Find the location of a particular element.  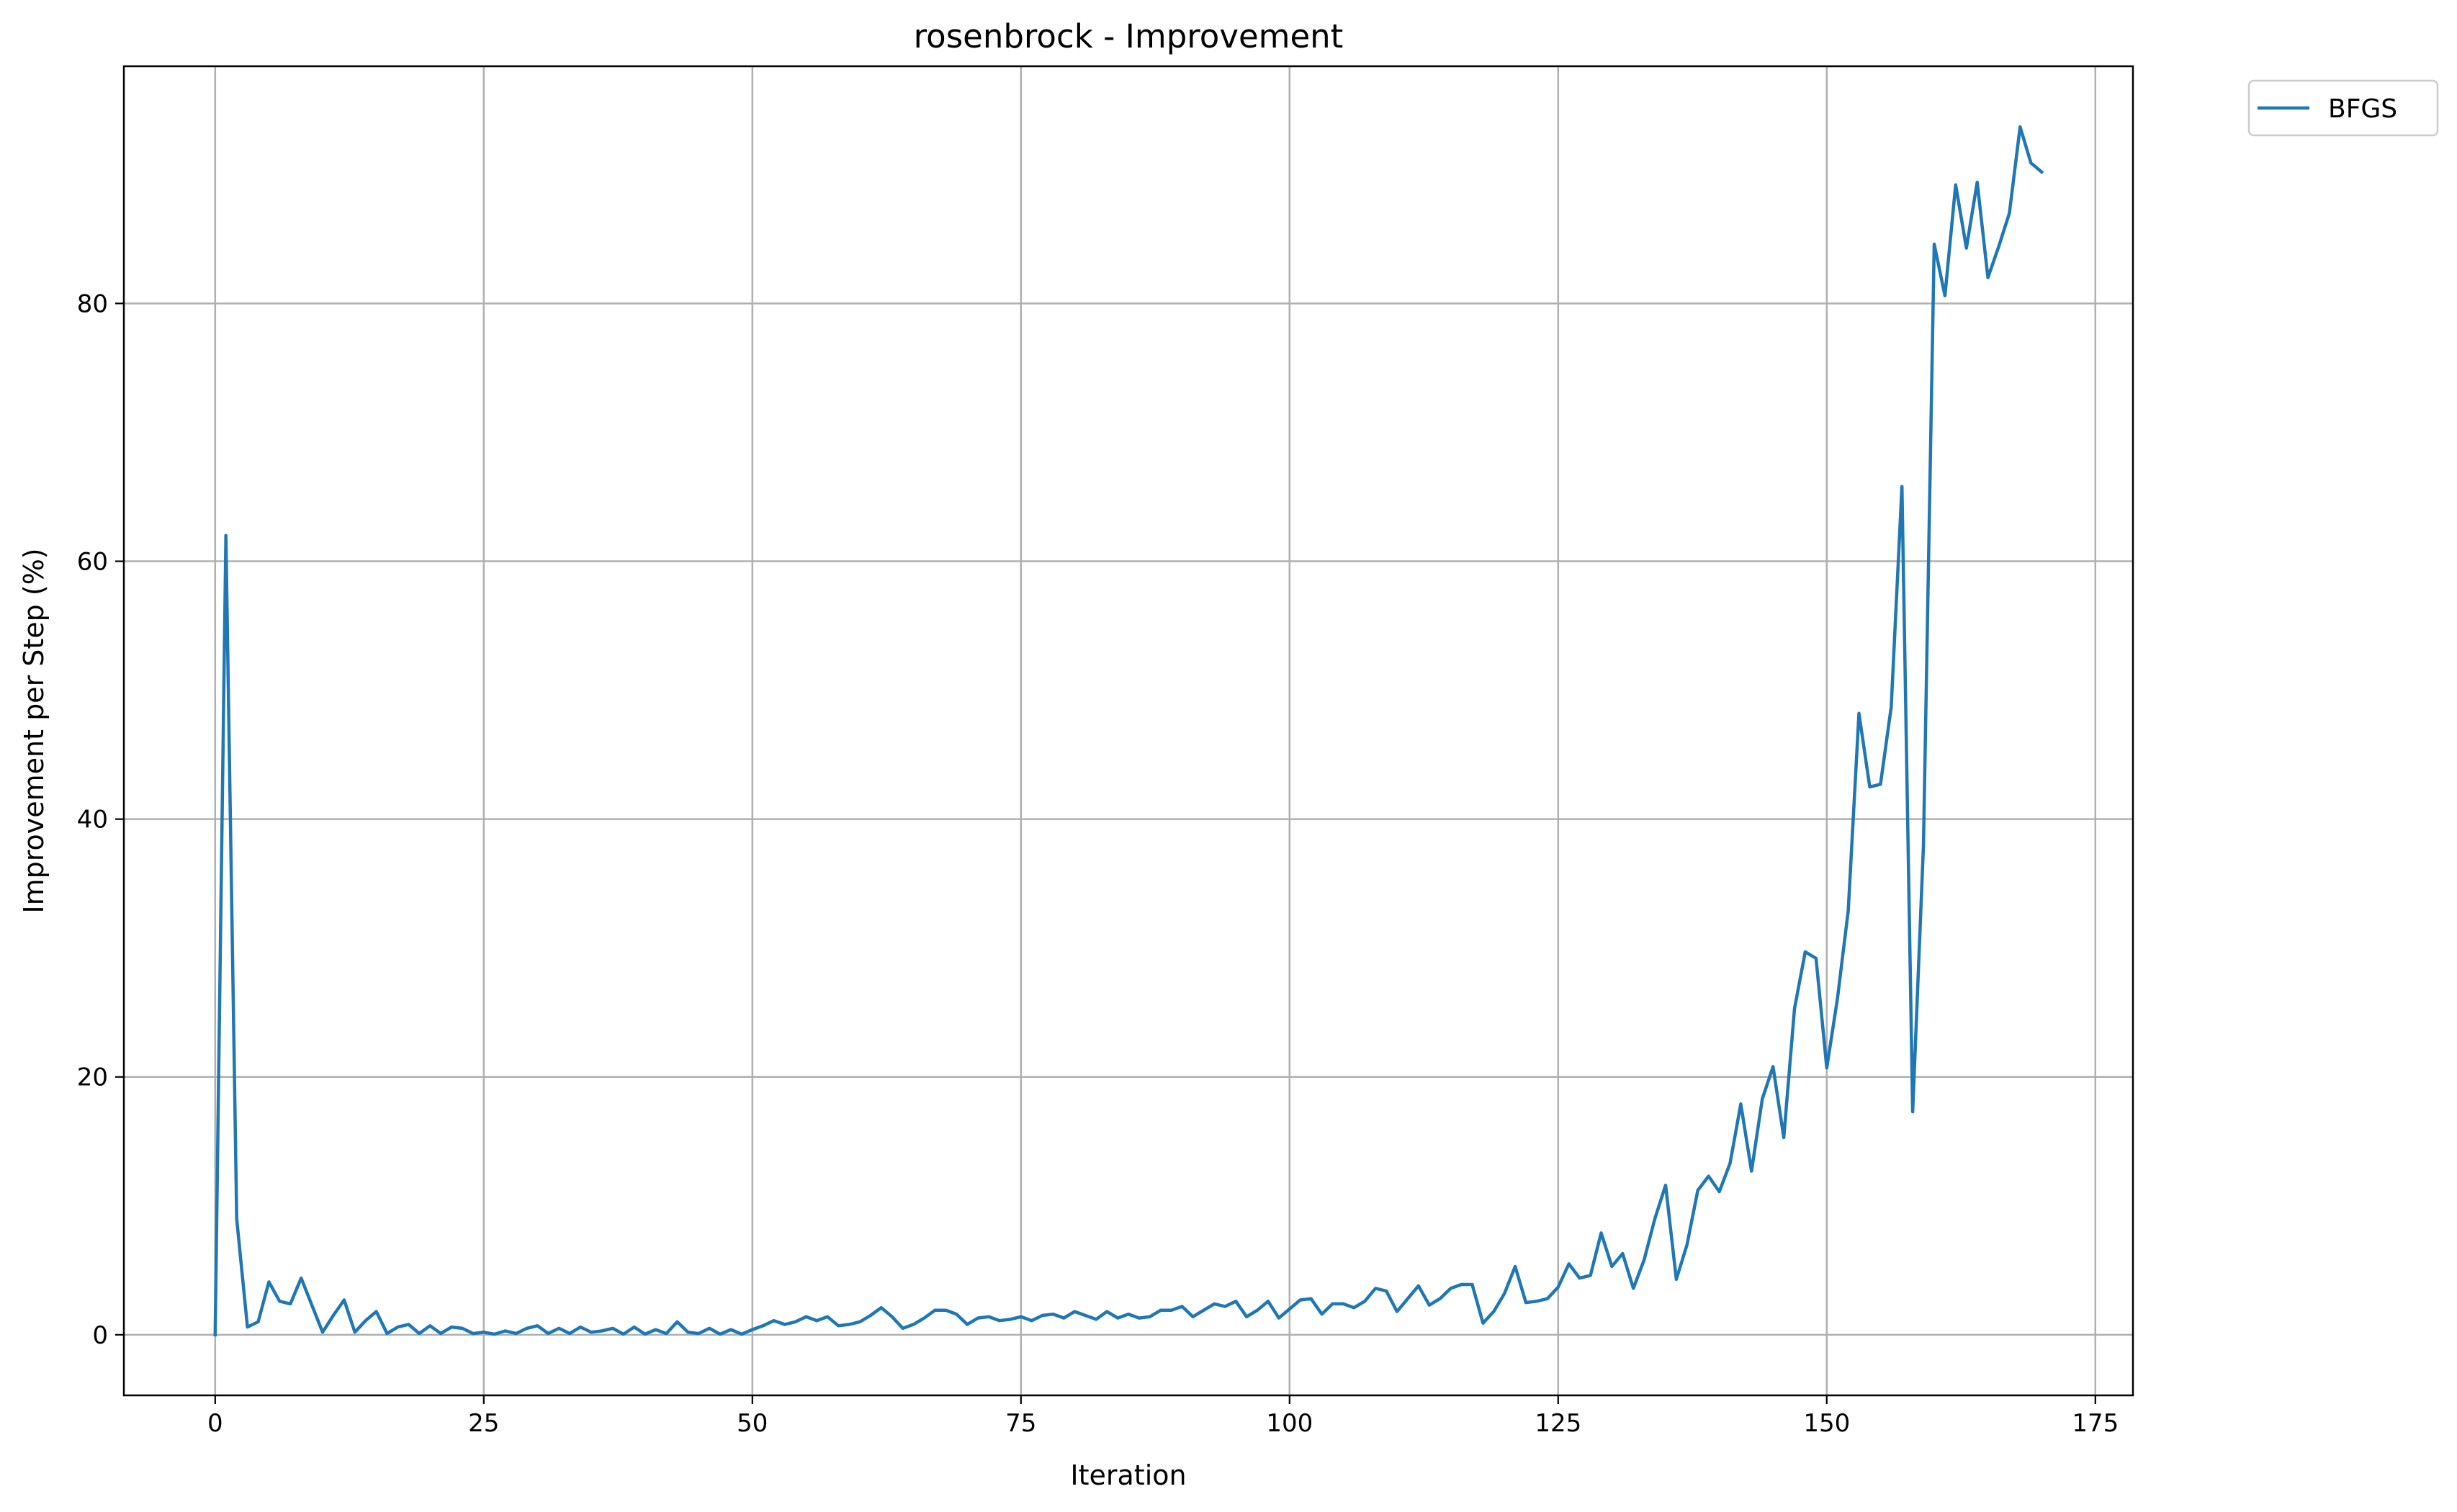

x-tick-label: 125 is located at coordinates (1558, 1423).